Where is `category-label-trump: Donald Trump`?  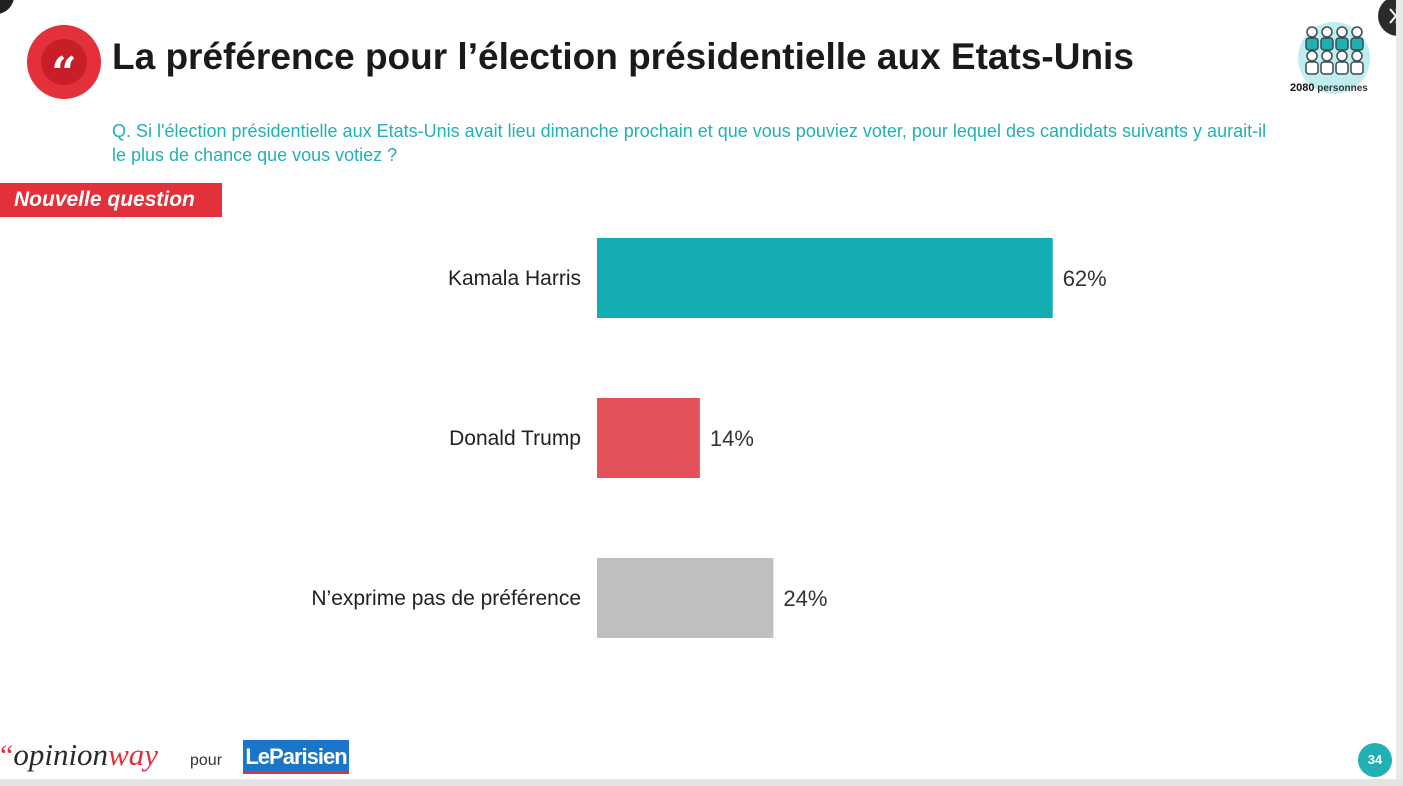 category-label-trump: Donald Trump is located at coordinates (515, 438).